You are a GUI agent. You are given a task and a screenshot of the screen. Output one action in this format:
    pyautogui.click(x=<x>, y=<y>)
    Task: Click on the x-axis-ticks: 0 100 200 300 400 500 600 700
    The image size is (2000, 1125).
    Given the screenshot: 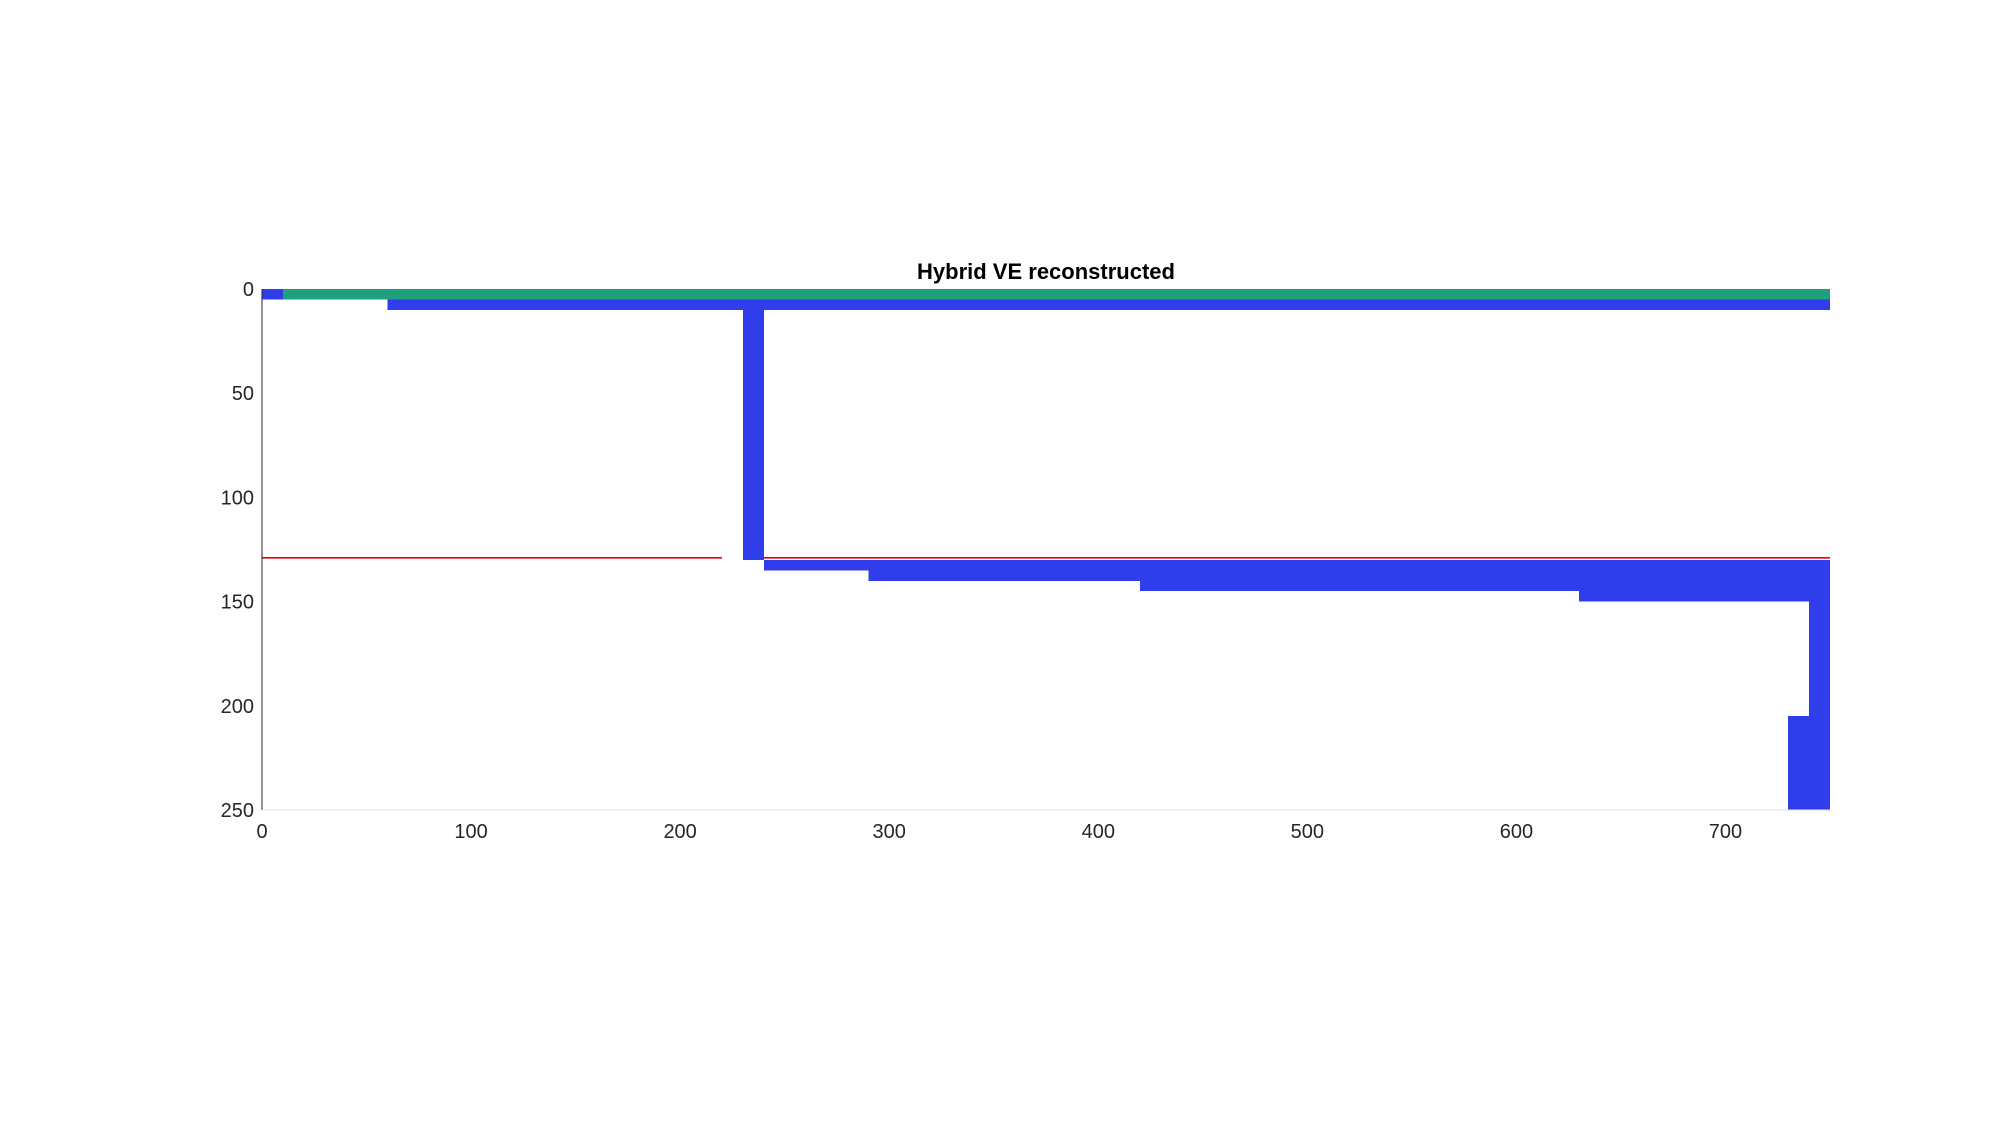 What is the action you would take?
    pyautogui.click(x=999, y=832)
    